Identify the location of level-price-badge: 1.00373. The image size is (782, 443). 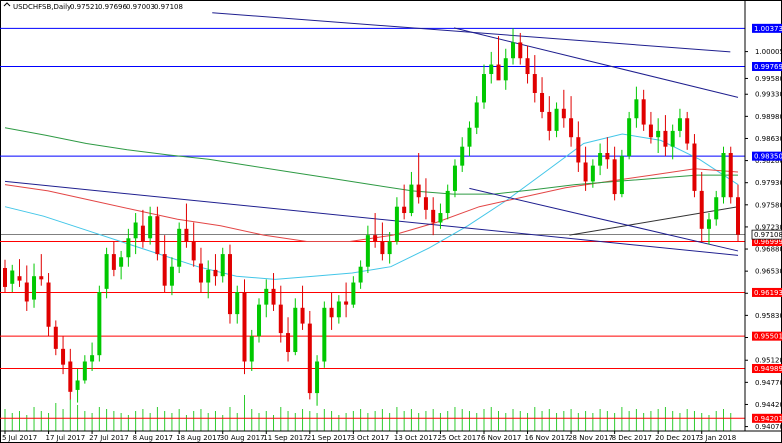
(767, 28).